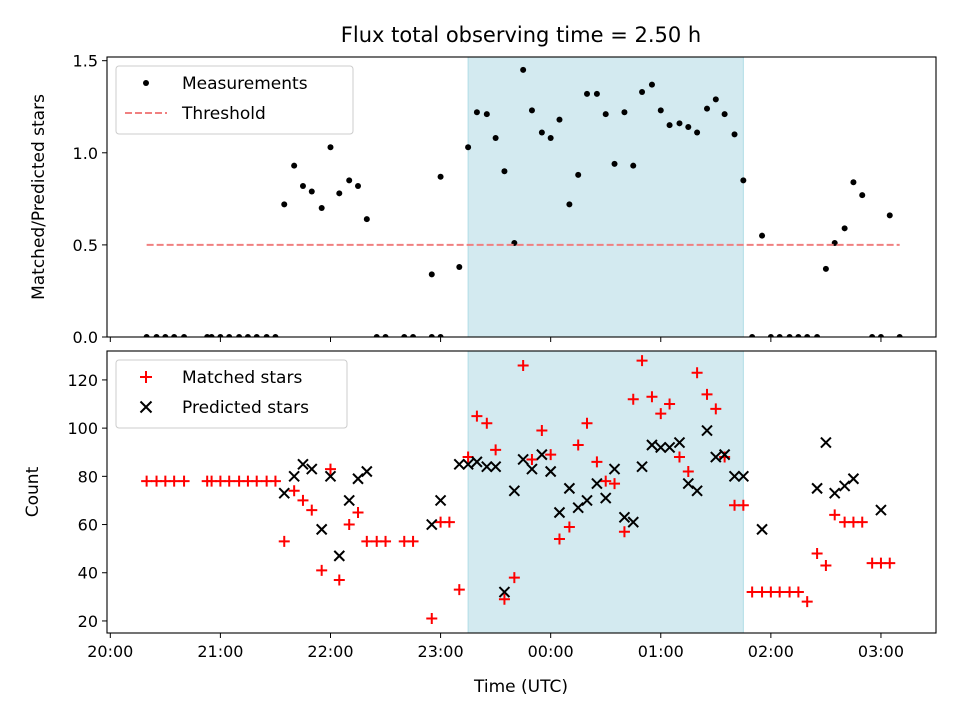 Image resolution: width=960 pixels, height=720 pixels. Describe the element at coordinates (245, 408) in the screenshot. I see `predicted-stars-legend-label: Predicted stars` at that location.